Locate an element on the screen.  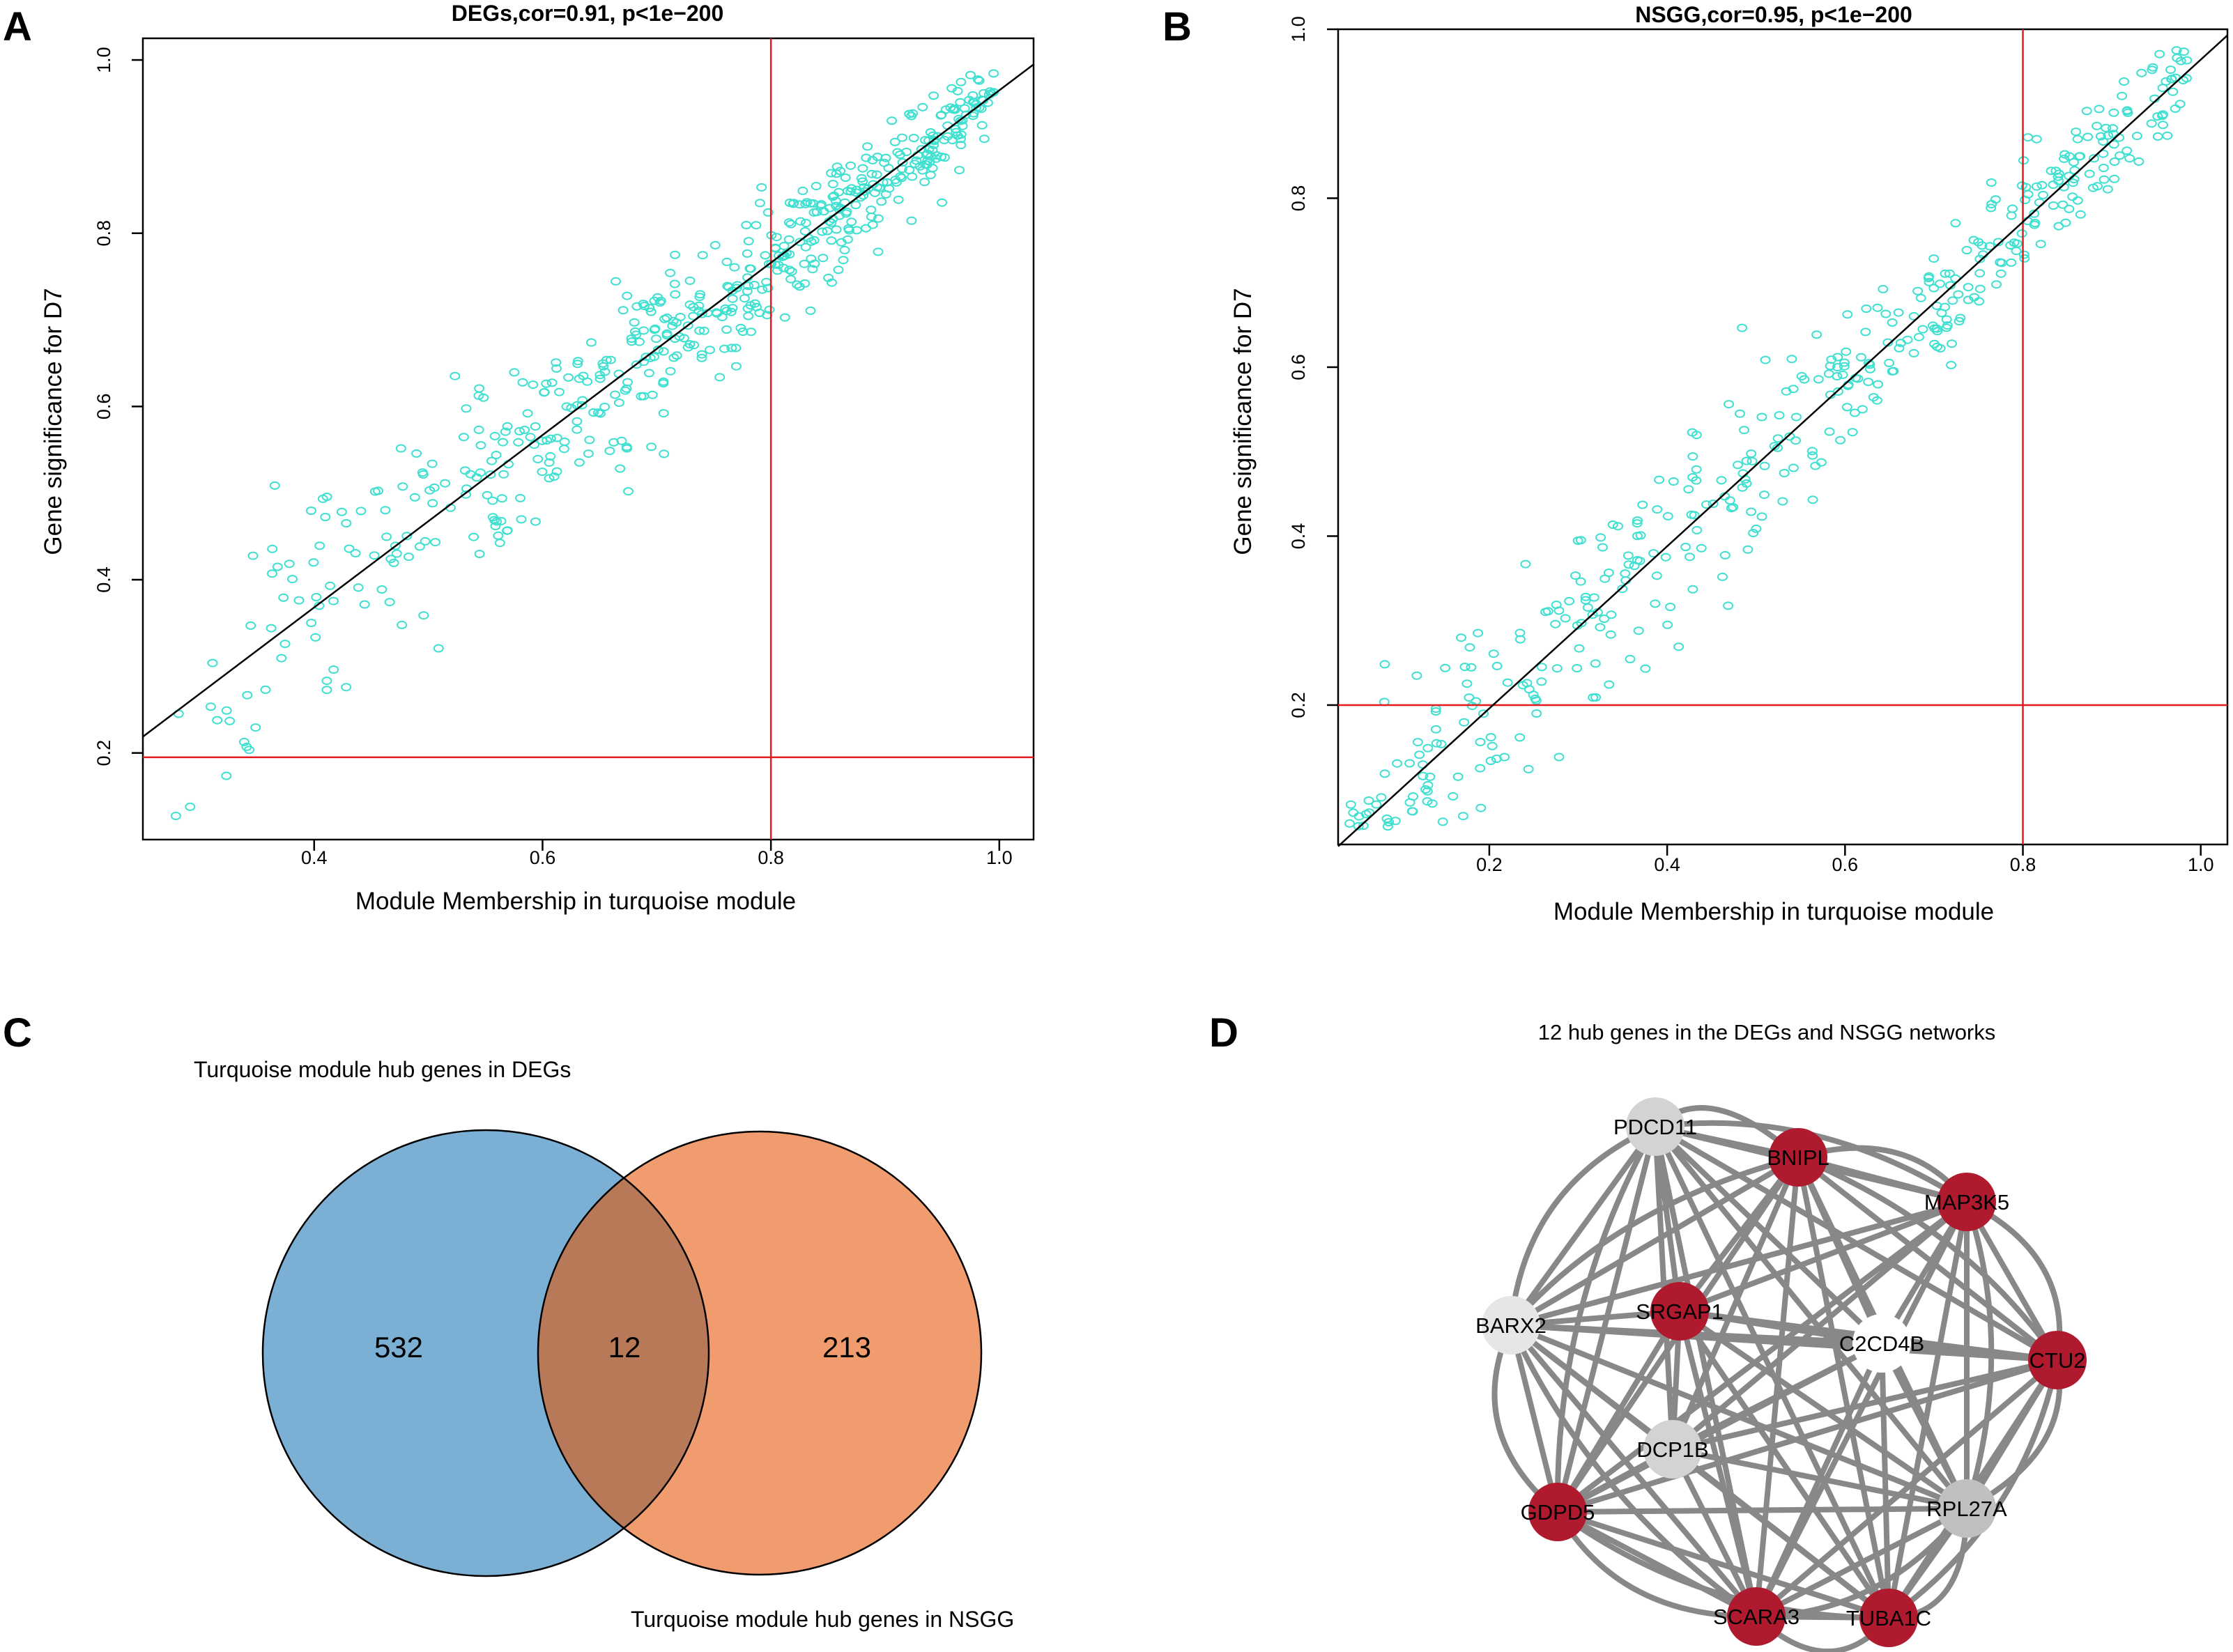
scatter-b-ytick-label: 0.4 is located at coordinates (1298, 536).